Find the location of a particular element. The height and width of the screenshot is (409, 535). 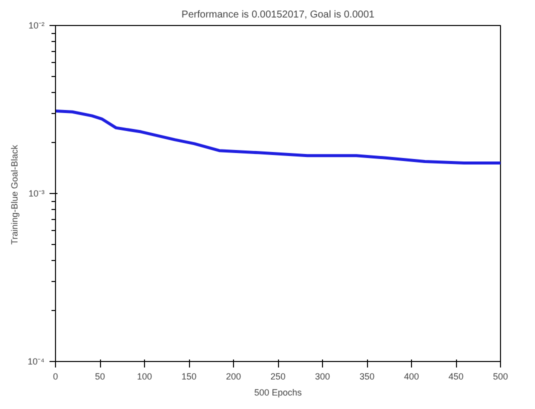

x-tick-label: 200 is located at coordinates (234, 377).